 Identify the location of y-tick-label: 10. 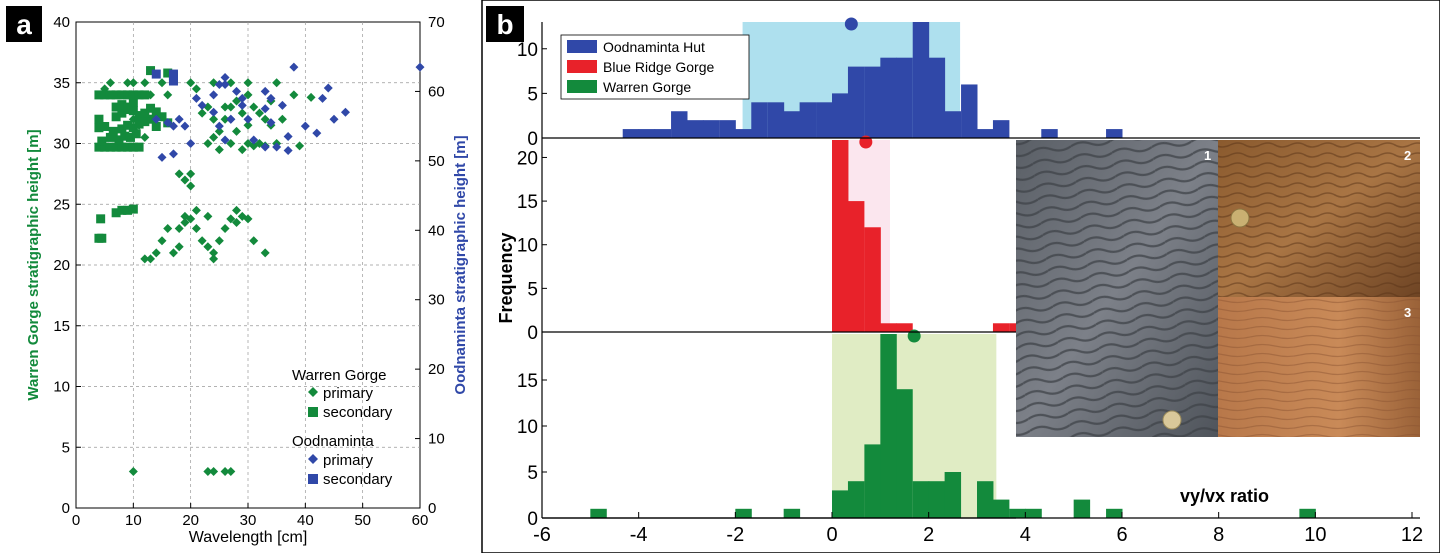
(527, 246).